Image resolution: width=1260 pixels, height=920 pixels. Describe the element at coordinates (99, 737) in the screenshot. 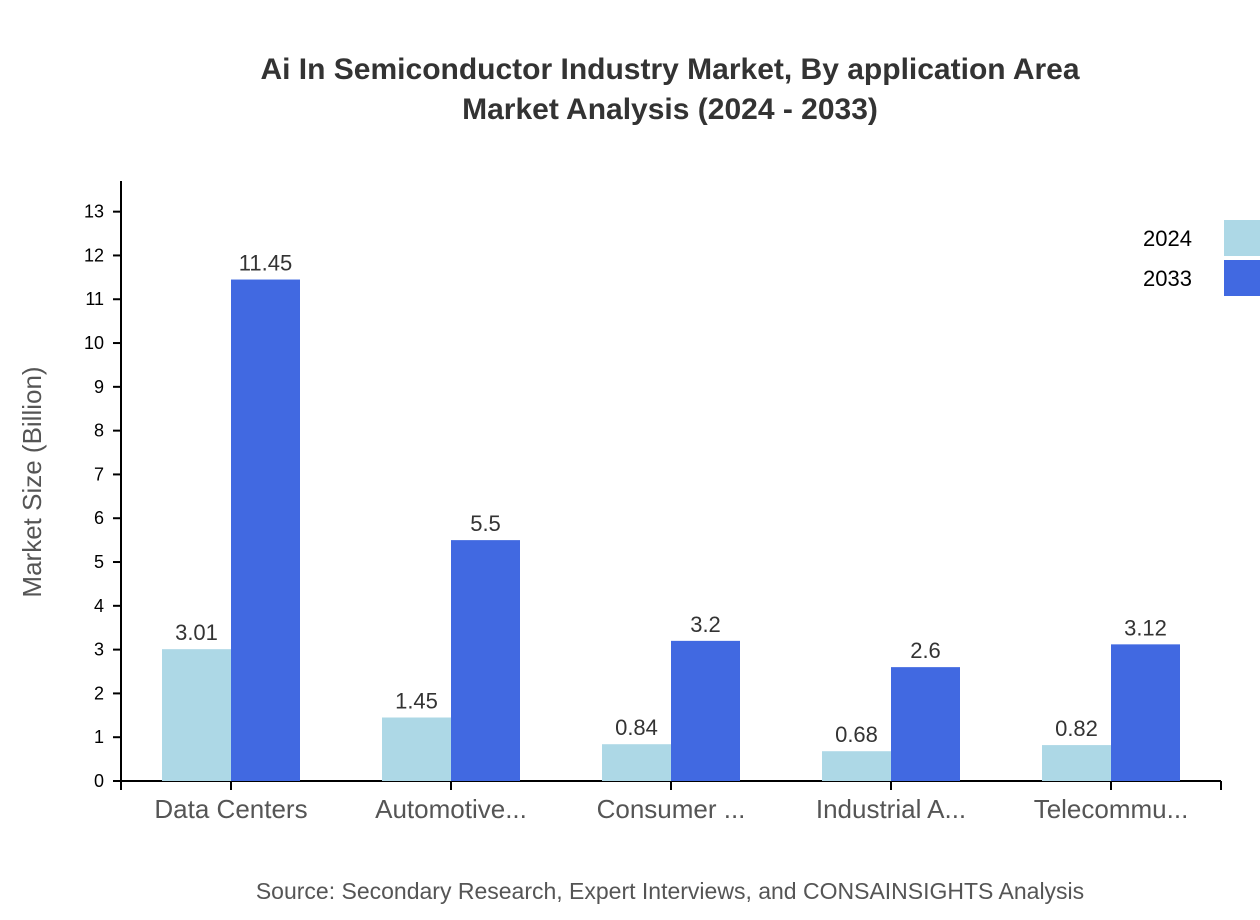

I see `y-tick-label: 1` at that location.